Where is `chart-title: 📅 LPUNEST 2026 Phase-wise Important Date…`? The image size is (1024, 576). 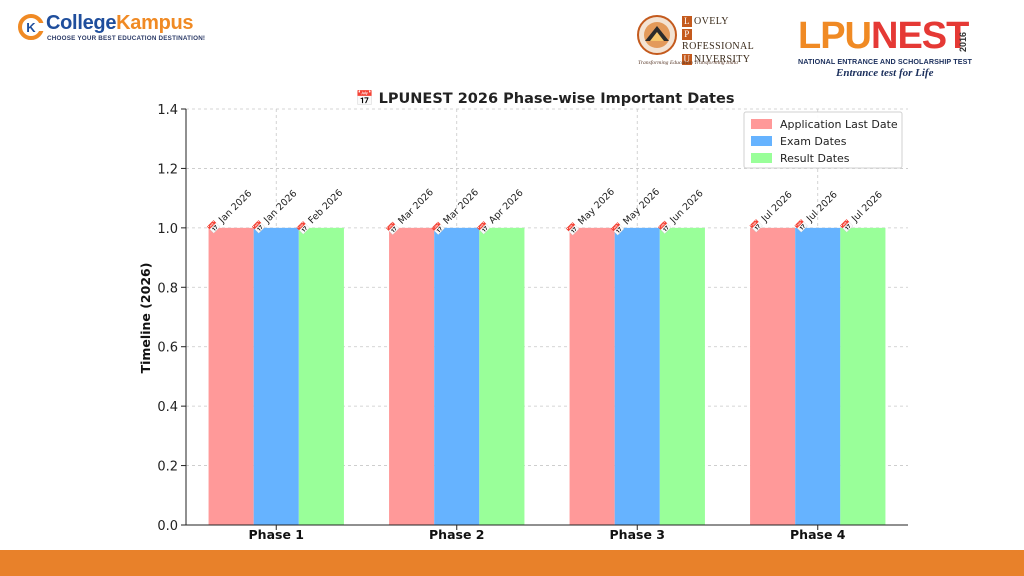
chart-title: 📅 LPUNEST 2026 Phase-wise Important Date… is located at coordinates (545, 98).